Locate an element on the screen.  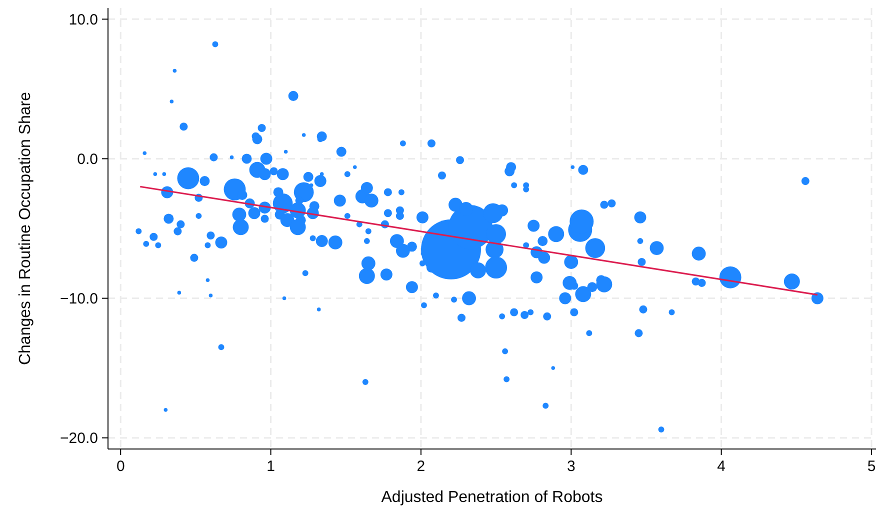
x-tick-label: 4 is located at coordinates (721, 466).